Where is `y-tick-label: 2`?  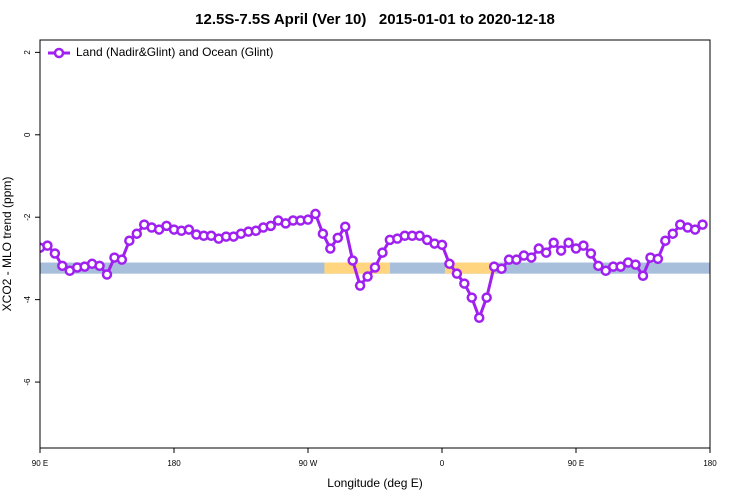 y-tick-label: 2 is located at coordinates (27, 52).